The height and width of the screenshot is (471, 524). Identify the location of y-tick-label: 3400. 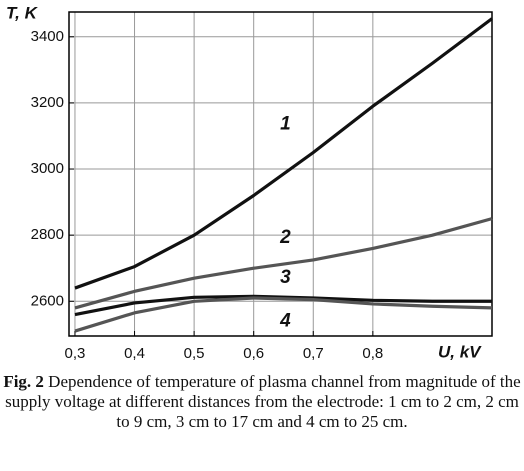
(47, 36).